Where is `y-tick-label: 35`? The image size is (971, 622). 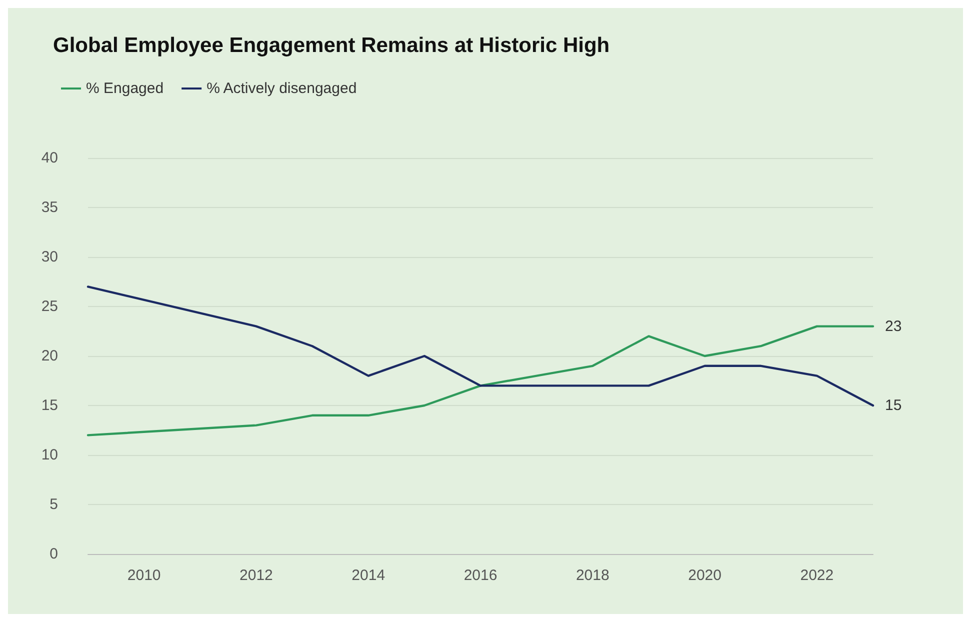
y-tick-label: 35 is located at coordinates (49, 207).